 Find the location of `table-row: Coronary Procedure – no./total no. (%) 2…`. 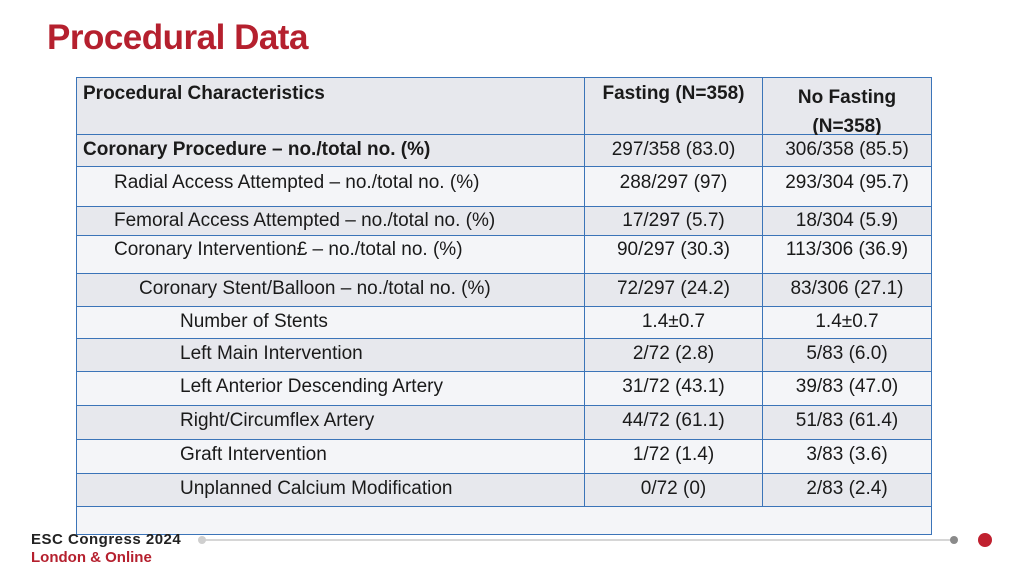

table-row: Coronary Procedure – no./total no. (%) 2… is located at coordinates (504, 151).